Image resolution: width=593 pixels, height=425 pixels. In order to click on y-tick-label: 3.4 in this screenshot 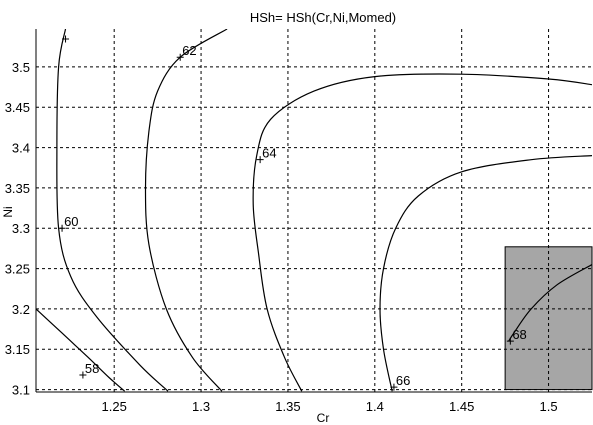, I will do `click(21, 148)`.